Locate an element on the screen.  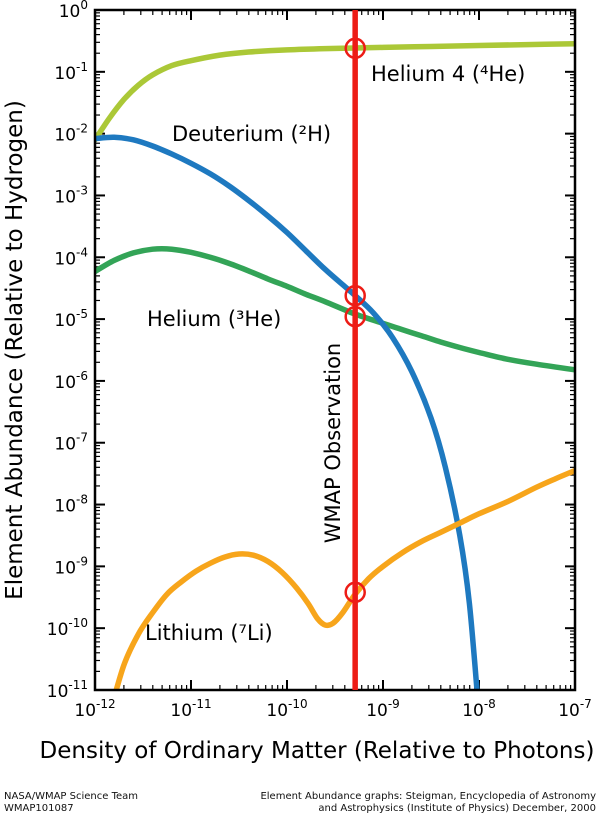
x-tick-label: 10⁻⁷ is located at coordinates (575, 709).